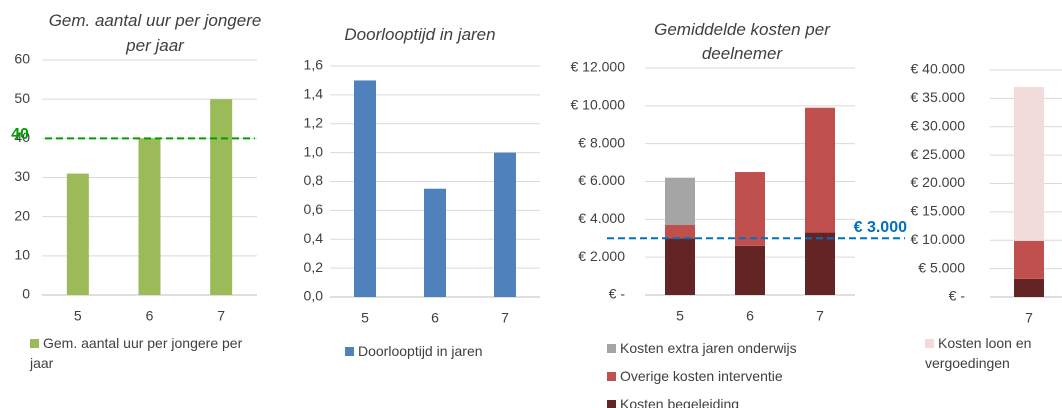  Describe the element at coordinates (742, 41) in the screenshot. I see `chart-title: Gemiddelde kosten per deelnemer` at that location.